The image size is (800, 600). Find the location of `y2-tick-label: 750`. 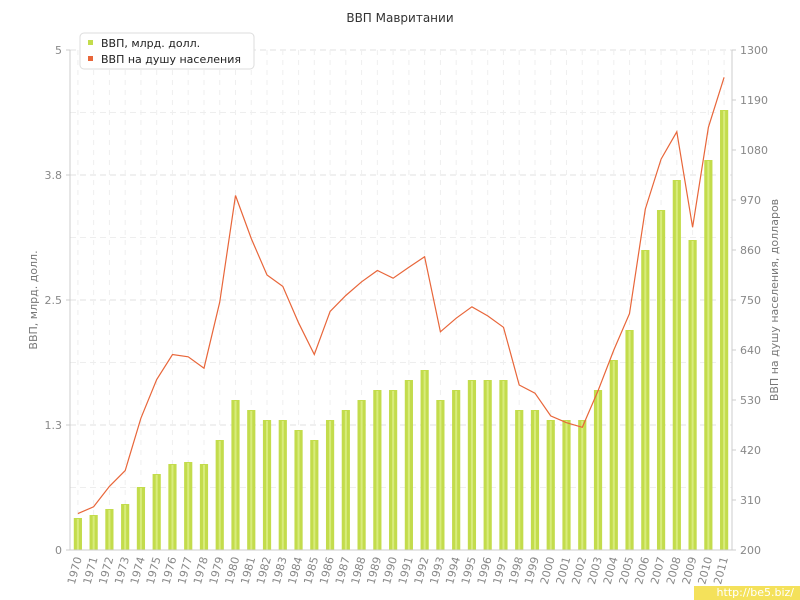

y2-tick-label: 750 is located at coordinates (750, 300).